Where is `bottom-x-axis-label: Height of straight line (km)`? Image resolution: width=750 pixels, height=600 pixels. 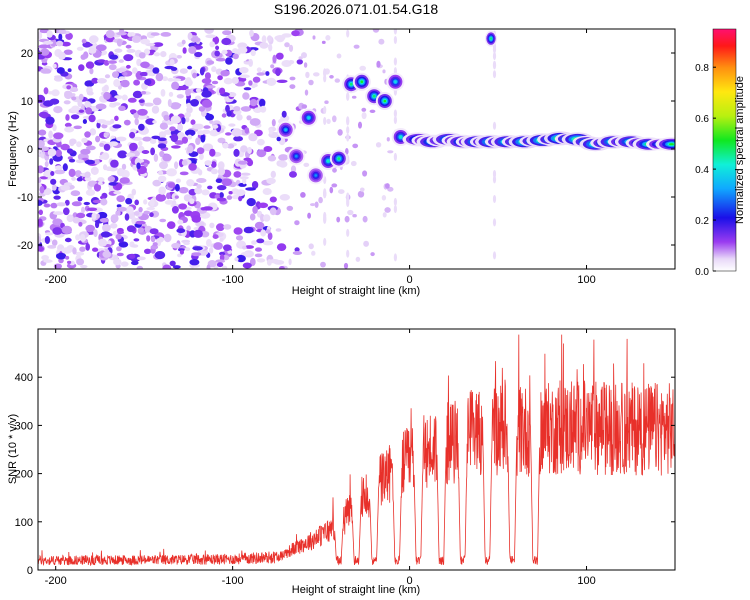 bottom-x-axis-label: Height of straight line (km) is located at coordinates (356, 590).